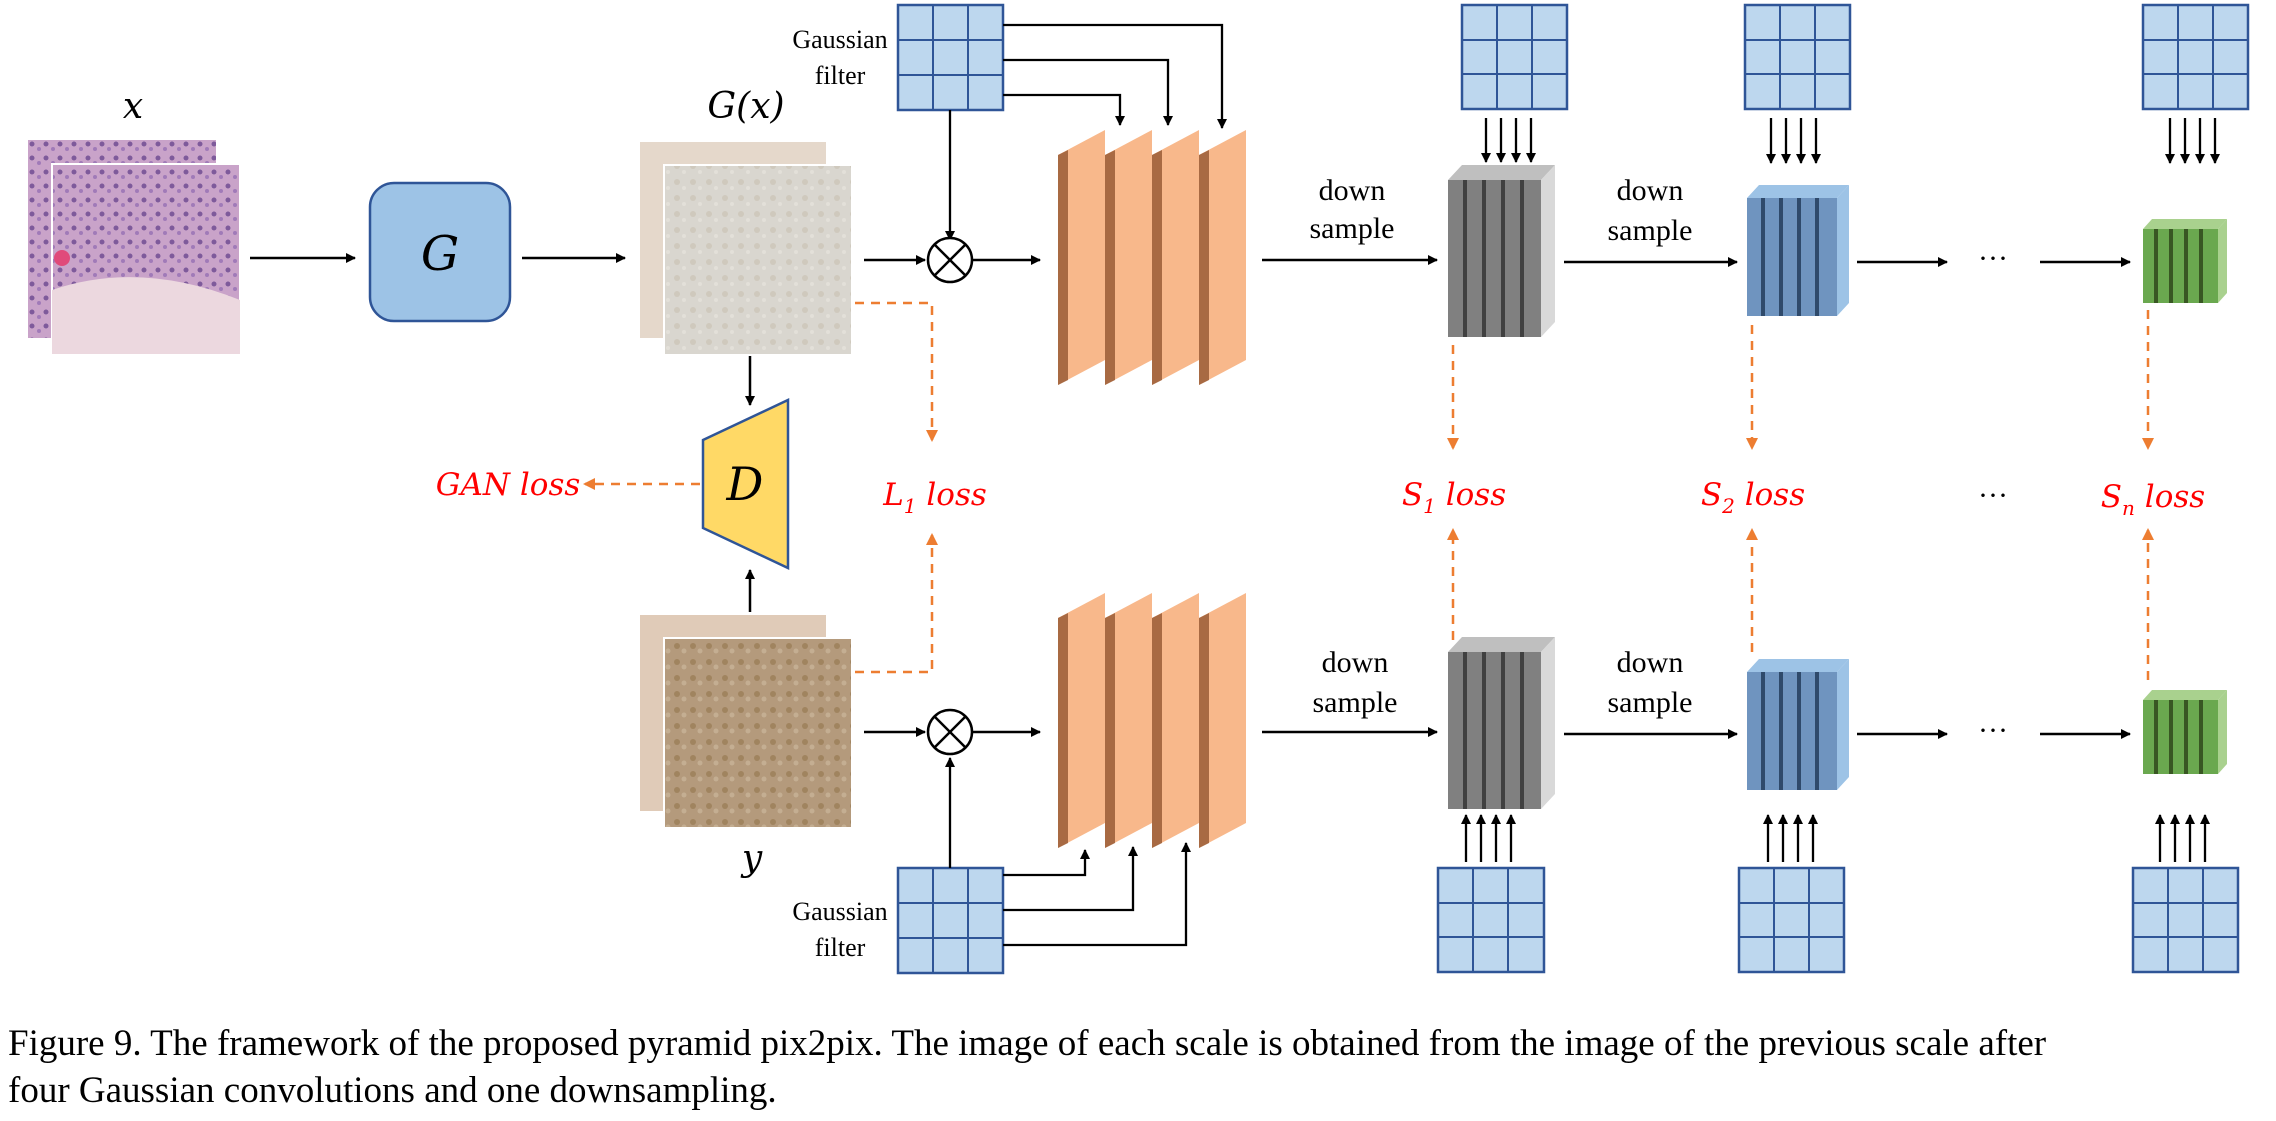 The image size is (2276, 1121). Describe the element at coordinates (746, 249) in the screenshot. I see `generated-image` at that location.